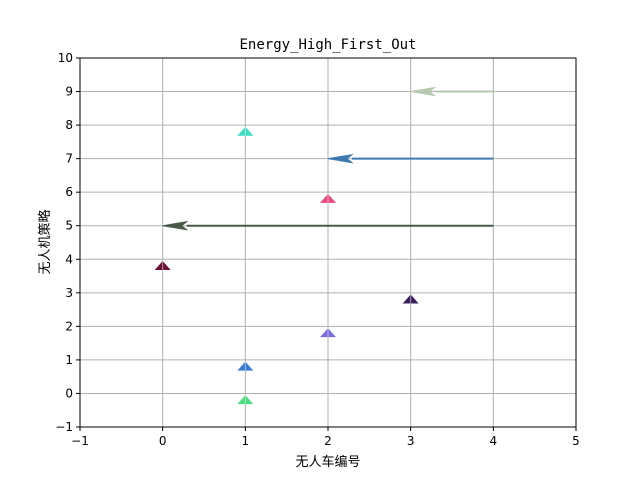  Describe the element at coordinates (69, 226) in the screenshot. I see `y-tick-label: 5` at that location.